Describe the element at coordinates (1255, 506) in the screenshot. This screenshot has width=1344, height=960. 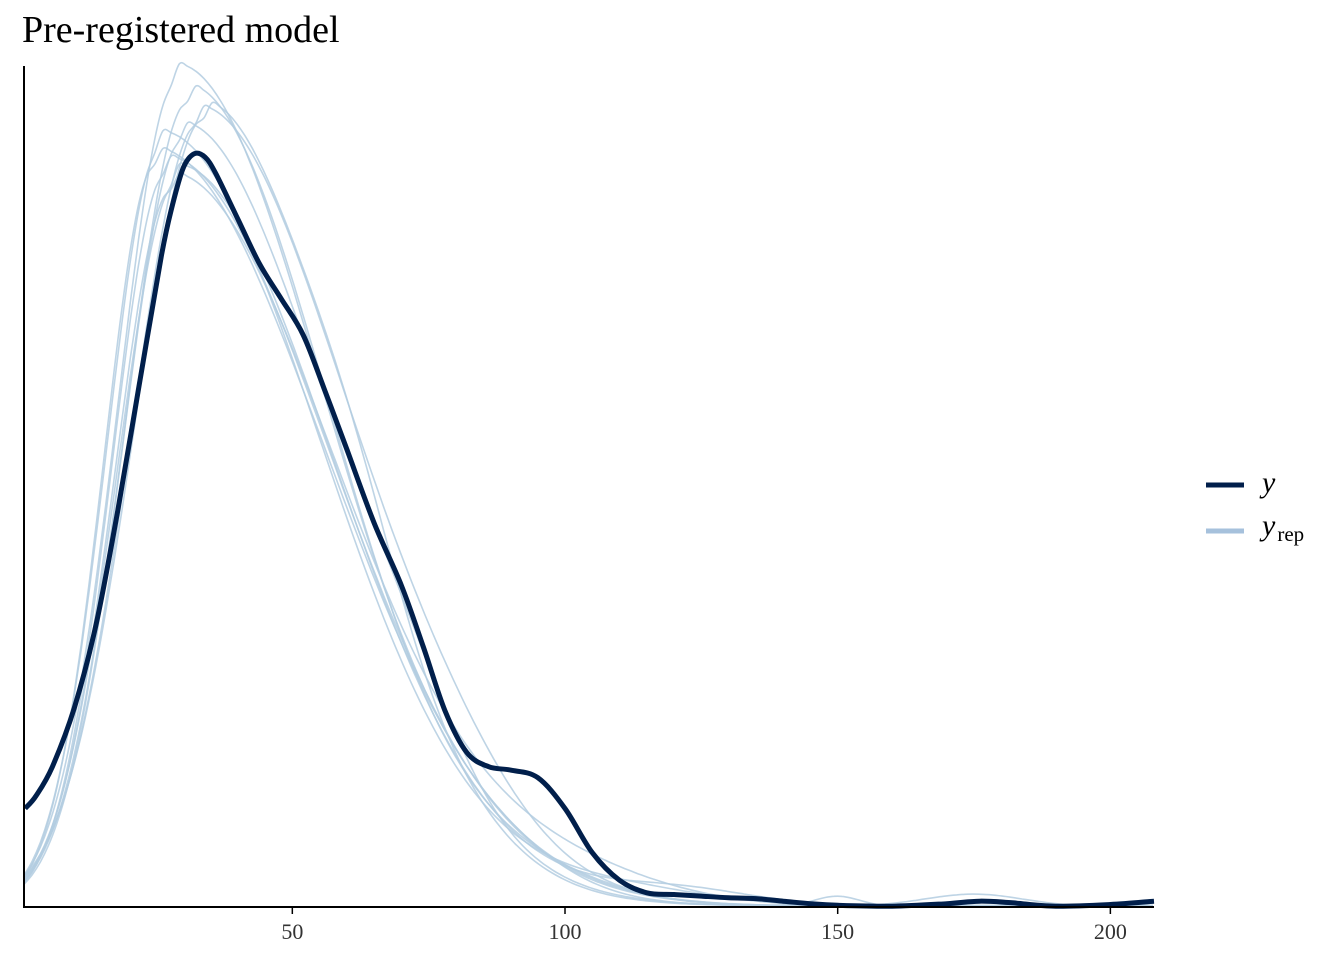
I see `legend: y yrep` at that location.